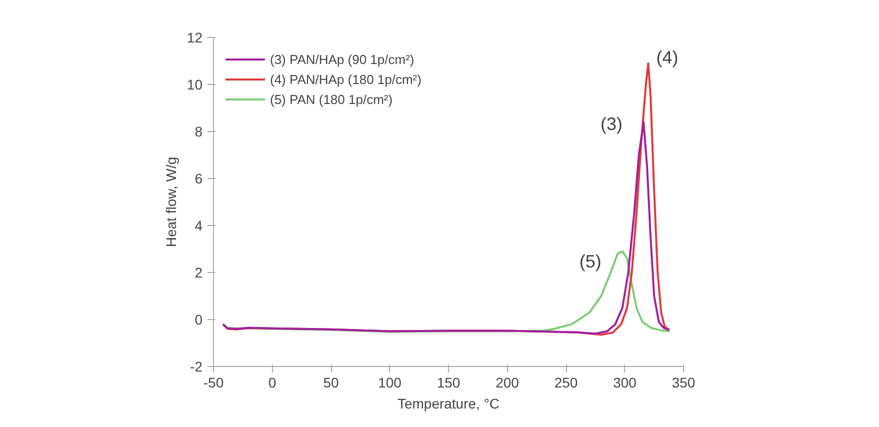 This screenshot has width=879, height=427. I want to click on x-tick-label: 50, so click(331, 382).